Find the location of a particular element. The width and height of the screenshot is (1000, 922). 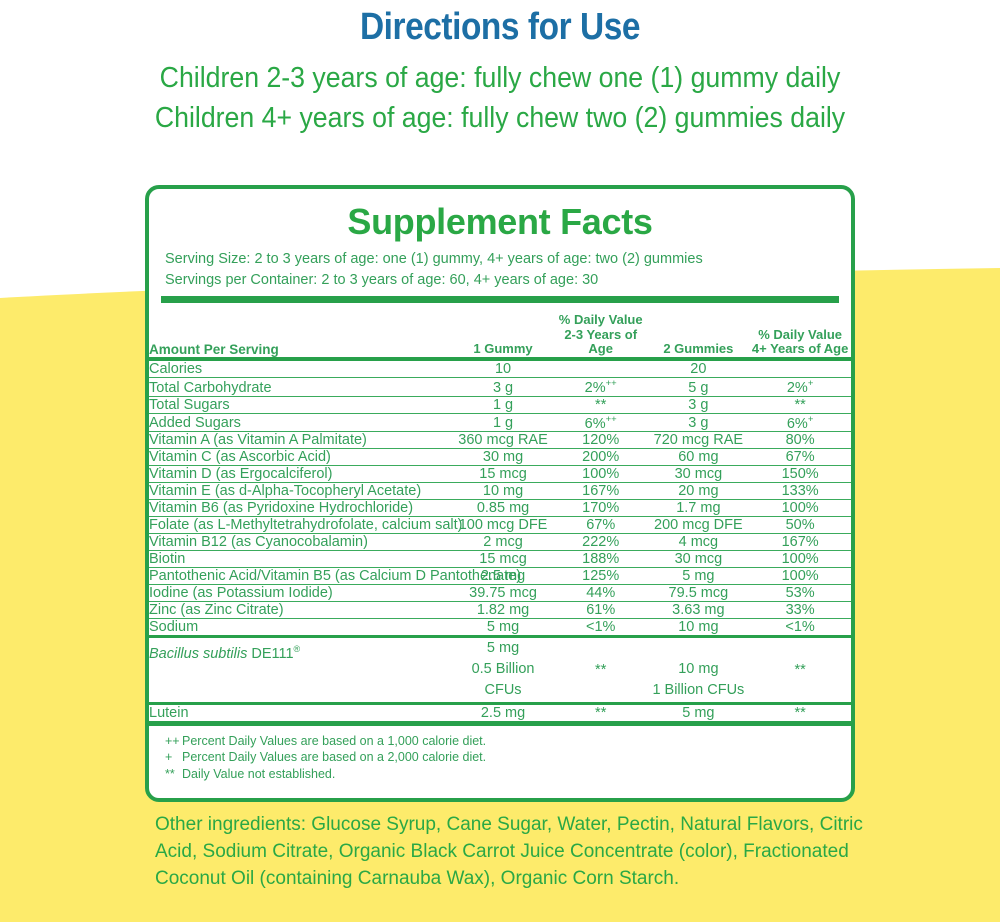

header-rule-row is located at coordinates (500, 358).